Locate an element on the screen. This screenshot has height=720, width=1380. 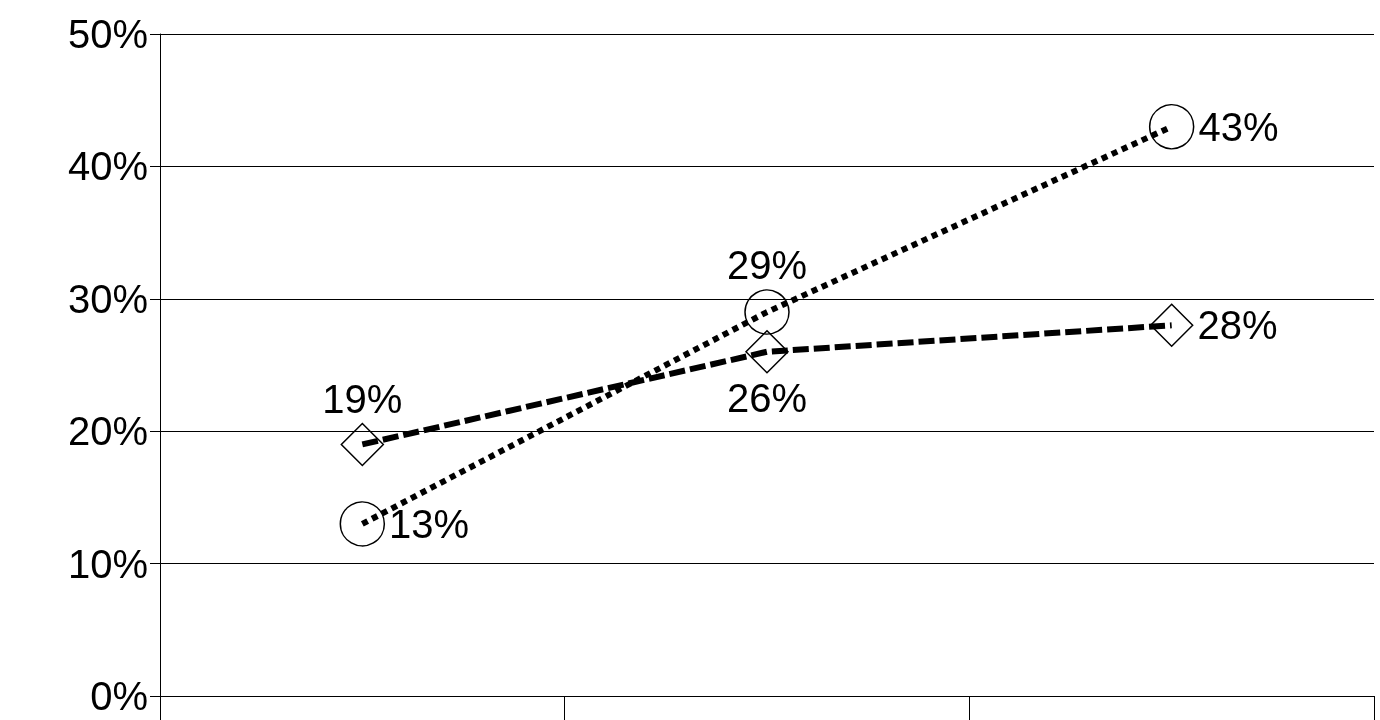
y-tick-label: 0% is located at coordinates (119, 696).